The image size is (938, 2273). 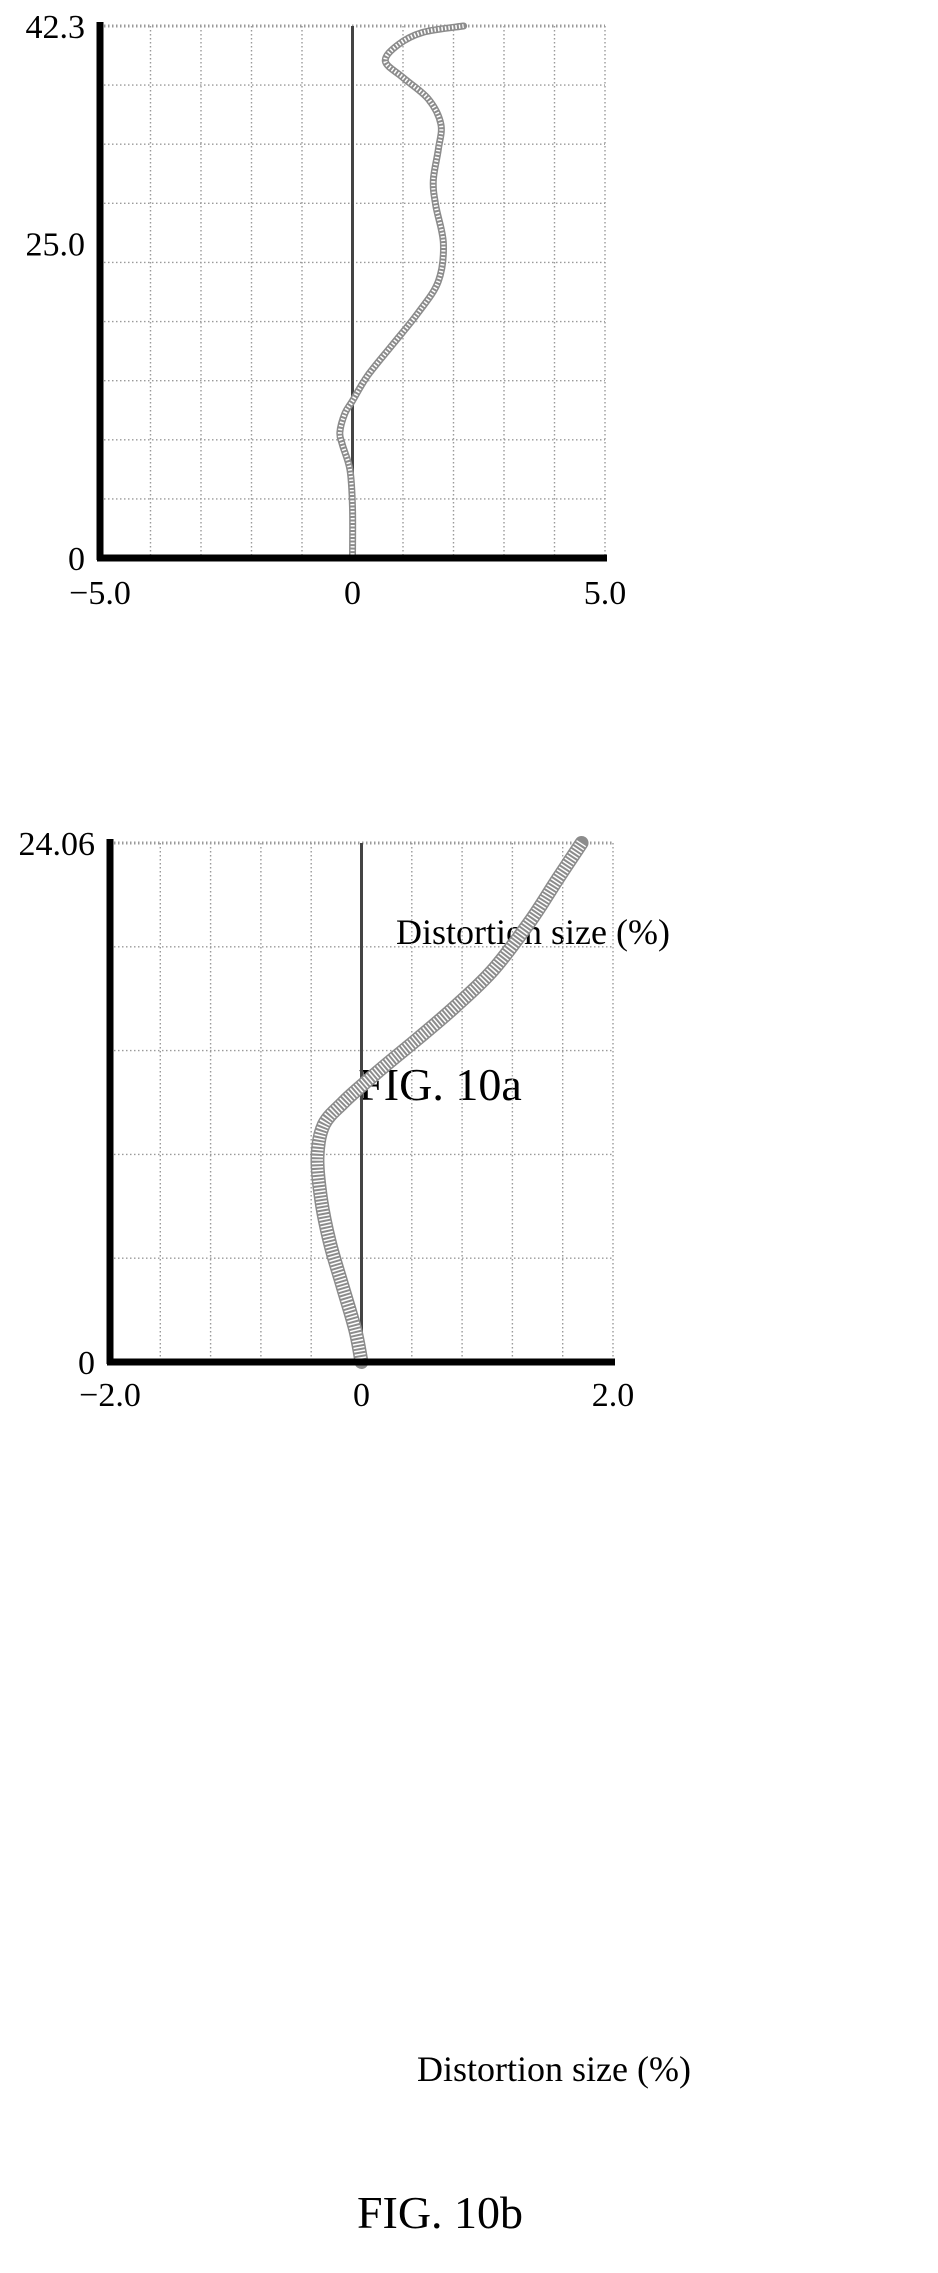 I want to click on y-tick-labels-a: 0 25.0 42.3, so click(x=56, y=293).